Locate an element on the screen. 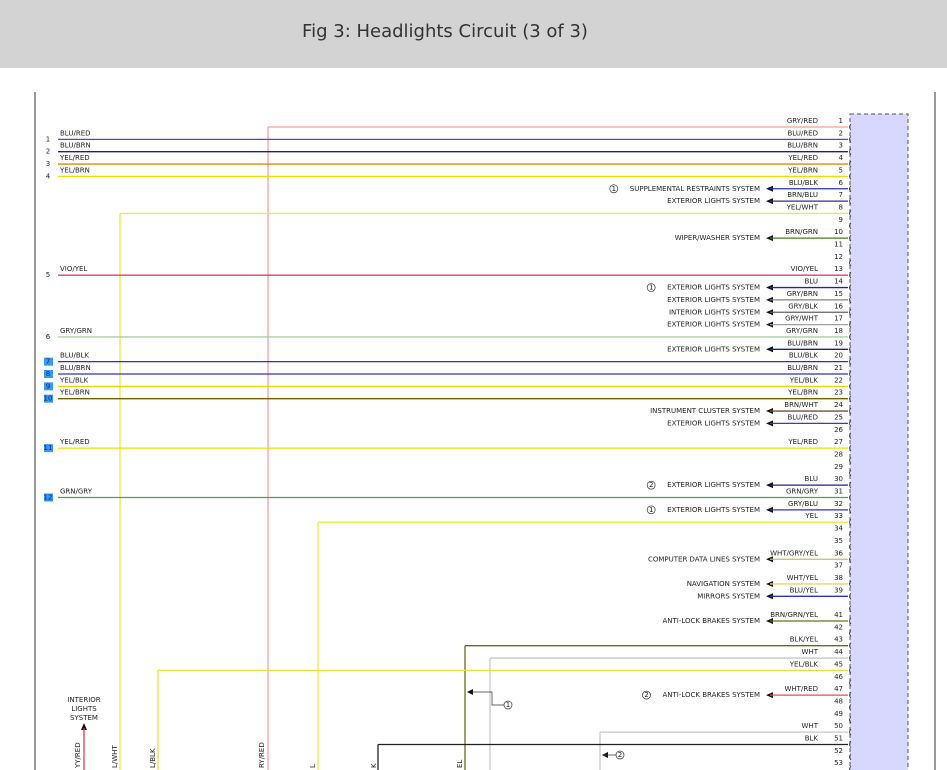  pin-number: 41 is located at coordinates (838, 615).